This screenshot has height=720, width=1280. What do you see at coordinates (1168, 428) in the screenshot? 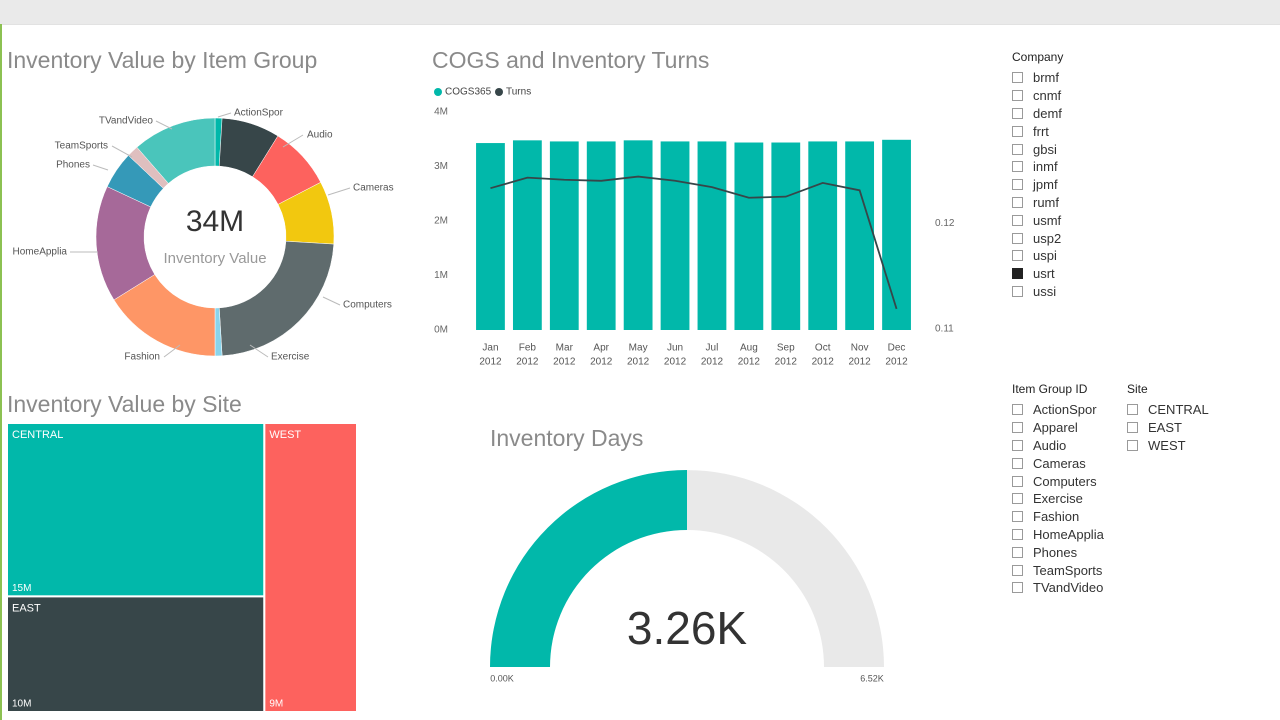
I see `site-slicer-item-east: EAST` at bounding box center [1168, 428].